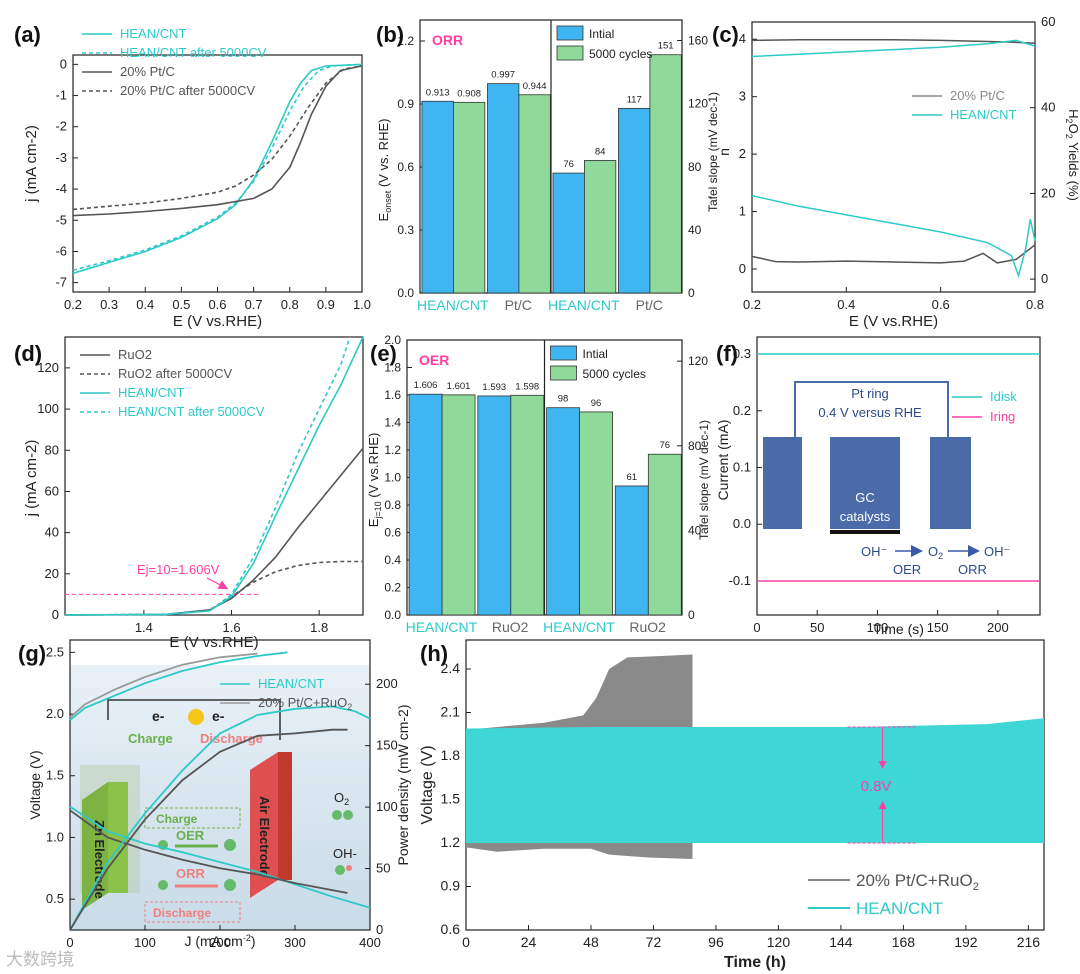  Describe the element at coordinates (874, 551) in the screenshot. I see `inset-label: OH⁻` at that location.